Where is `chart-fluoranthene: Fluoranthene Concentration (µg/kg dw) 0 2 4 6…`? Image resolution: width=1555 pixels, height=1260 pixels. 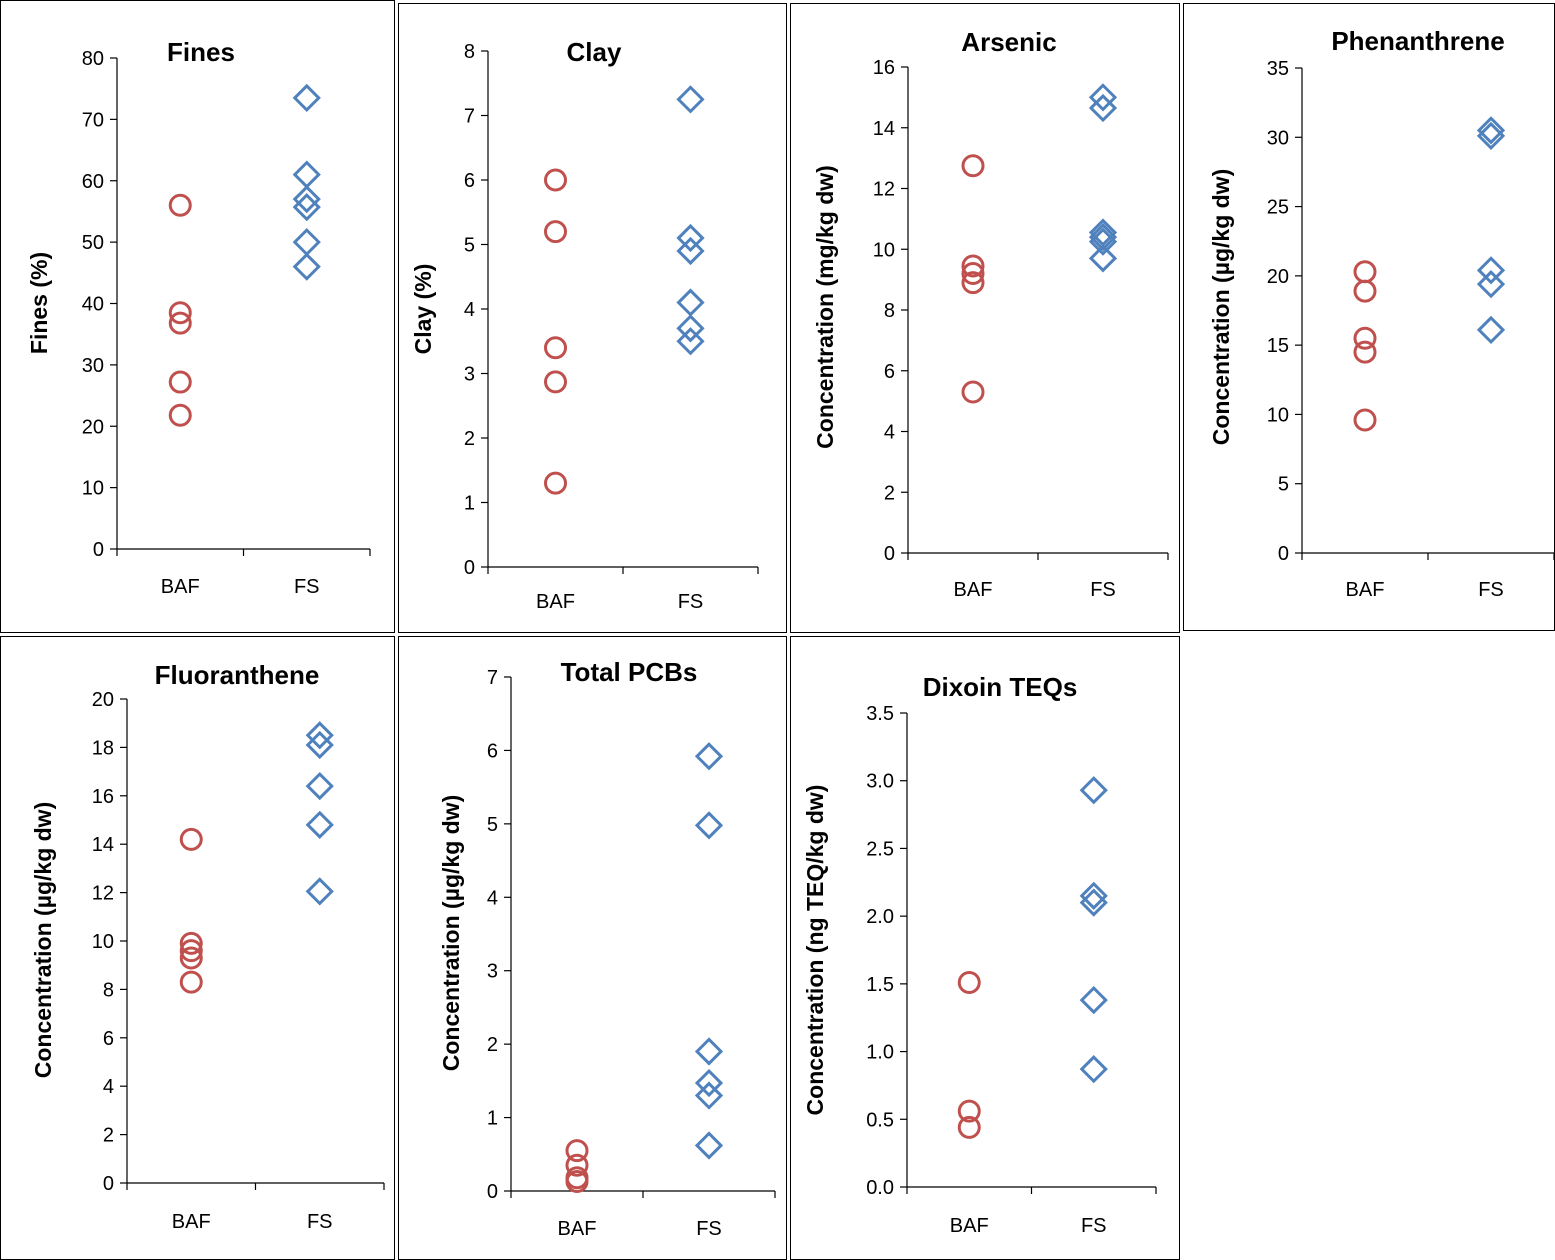
chart-fluoranthene: Fluoranthene Concentration (µg/kg dw) 0 2 4 6… is located at coordinates (207, 946).